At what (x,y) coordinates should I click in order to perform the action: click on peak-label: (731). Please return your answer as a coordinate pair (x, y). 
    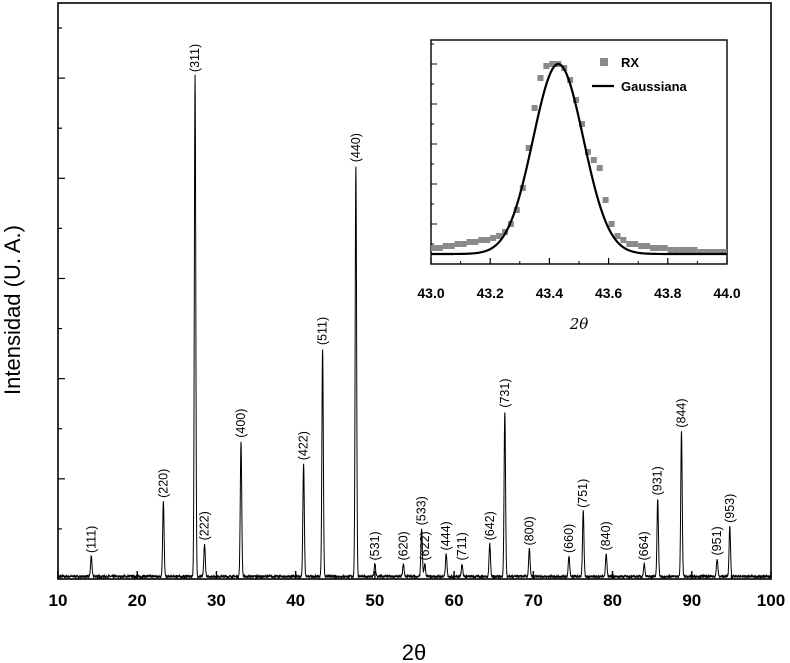
    Looking at the image, I should click on (505, 393).